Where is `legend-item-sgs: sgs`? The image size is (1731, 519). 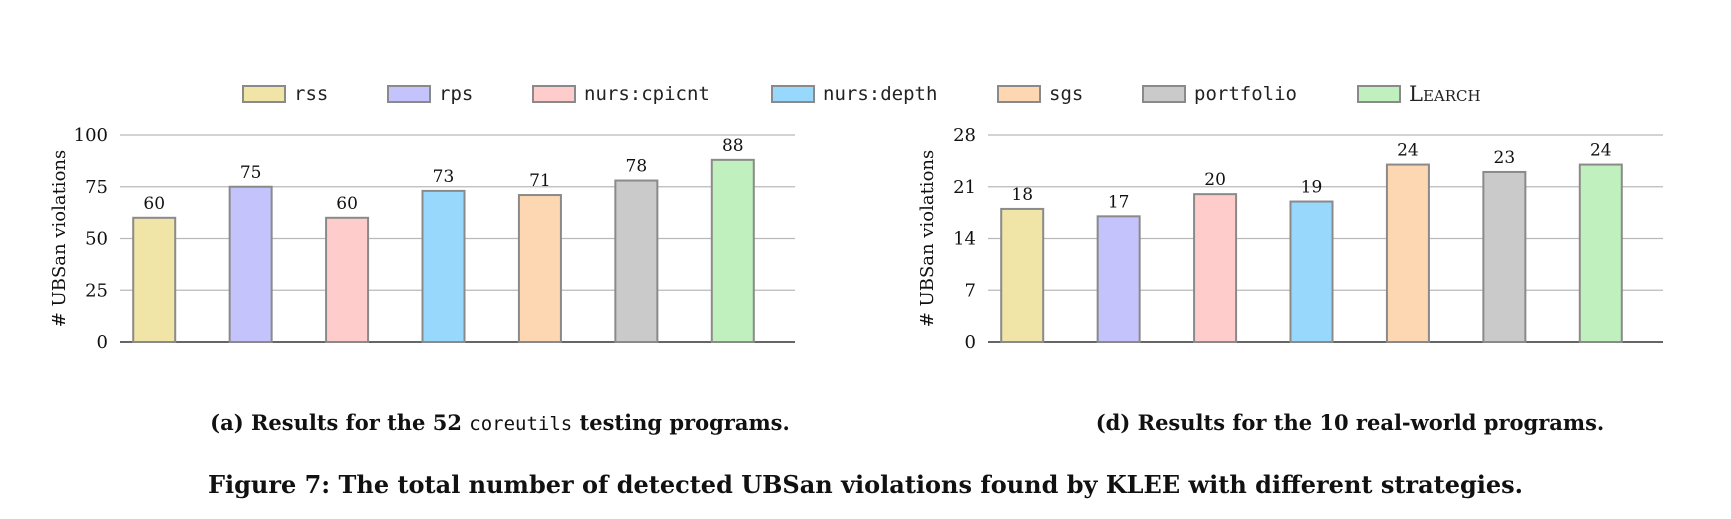
legend-item-sgs: sgs is located at coordinates (1040, 94).